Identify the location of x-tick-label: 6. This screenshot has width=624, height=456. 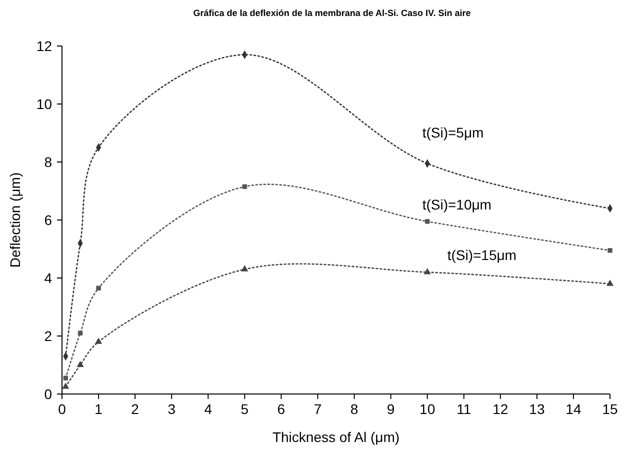
(281, 409).